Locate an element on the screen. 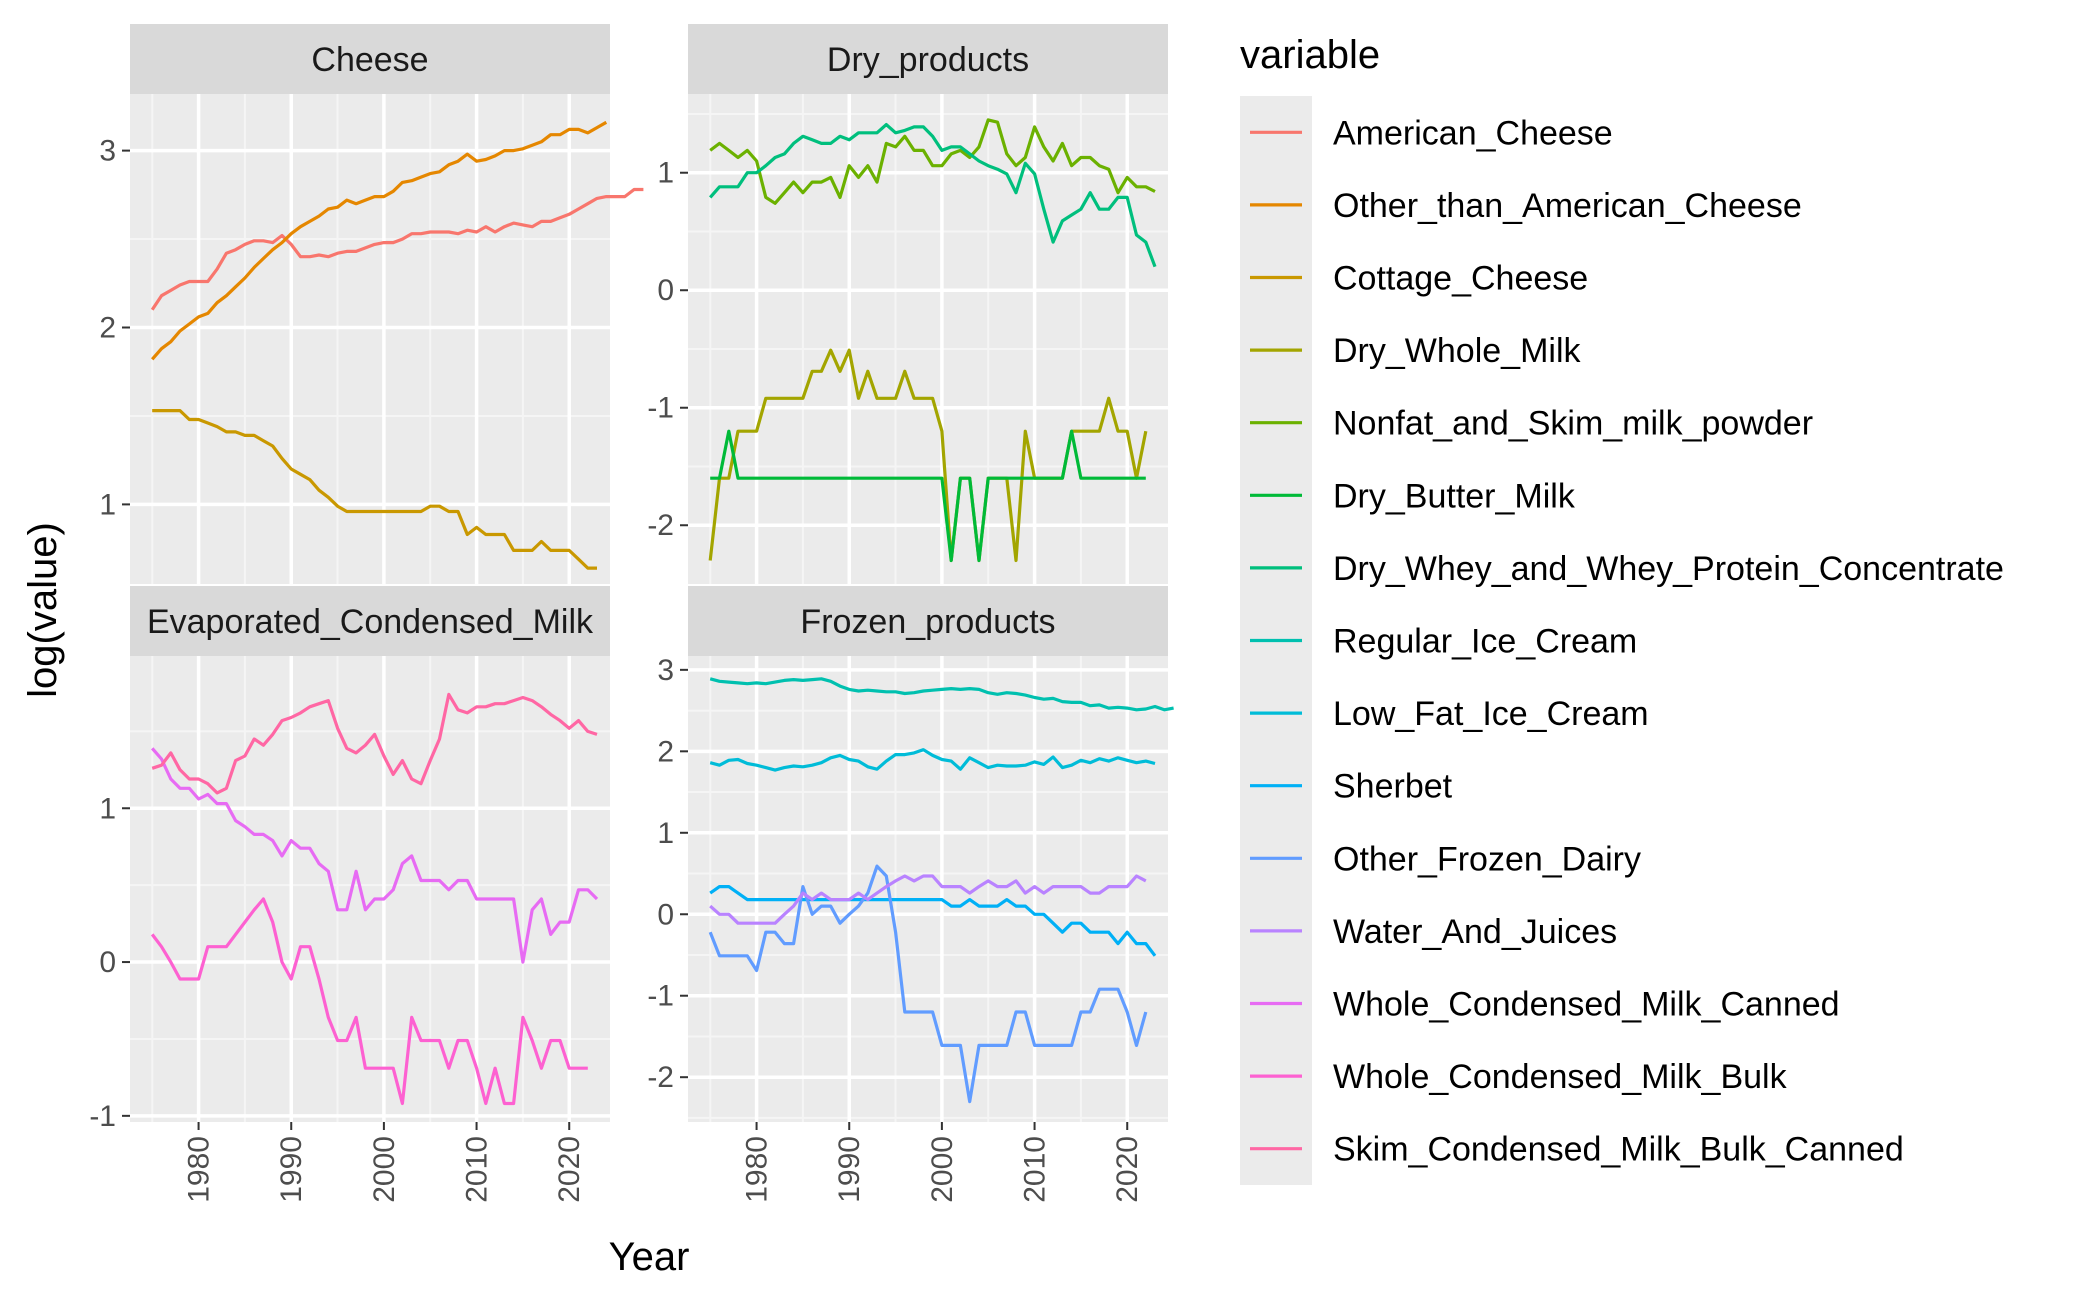  series-line-whole-condensed-milk-bulk is located at coordinates (369, 1001).